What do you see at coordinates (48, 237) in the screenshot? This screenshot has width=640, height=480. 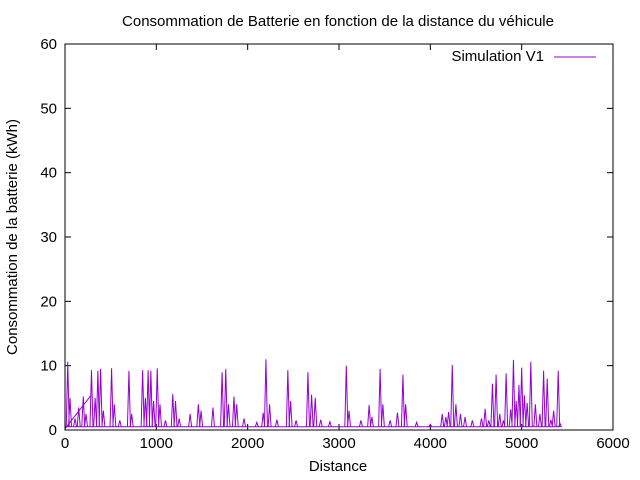 I see `y-tick-label: 30` at bounding box center [48, 237].